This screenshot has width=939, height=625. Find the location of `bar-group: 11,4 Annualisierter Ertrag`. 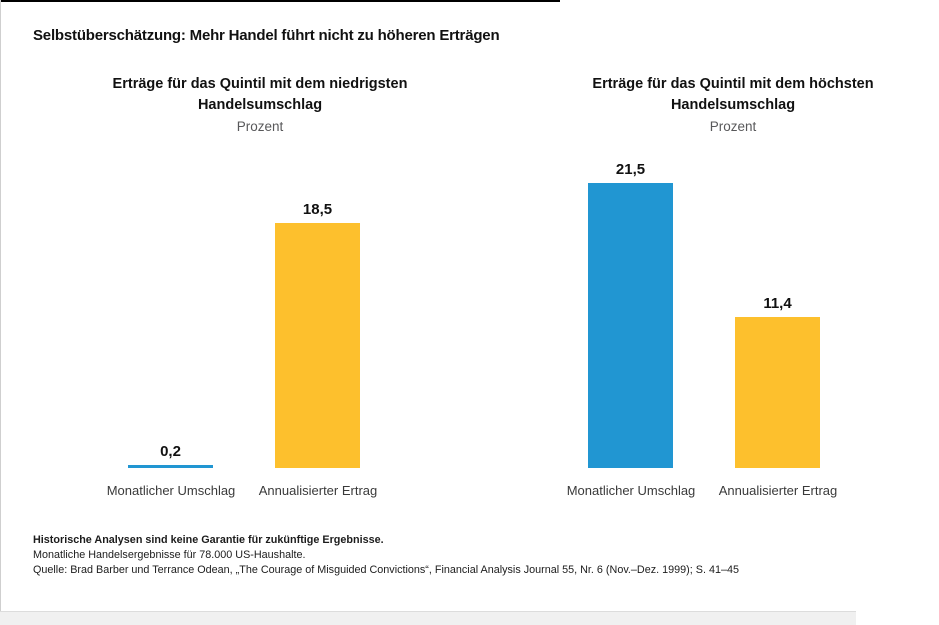

bar-group: 11,4 Annualisierter Ertrag is located at coordinates (778, 396).